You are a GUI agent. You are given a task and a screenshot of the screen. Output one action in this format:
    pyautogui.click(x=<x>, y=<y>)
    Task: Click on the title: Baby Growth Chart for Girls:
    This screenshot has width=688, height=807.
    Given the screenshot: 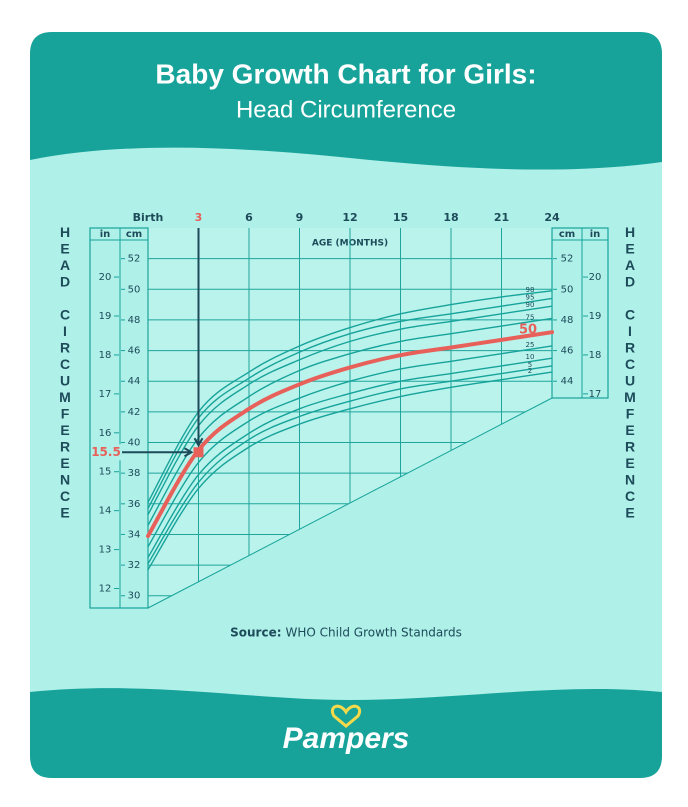 What is the action you would take?
    pyautogui.click(x=345, y=73)
    